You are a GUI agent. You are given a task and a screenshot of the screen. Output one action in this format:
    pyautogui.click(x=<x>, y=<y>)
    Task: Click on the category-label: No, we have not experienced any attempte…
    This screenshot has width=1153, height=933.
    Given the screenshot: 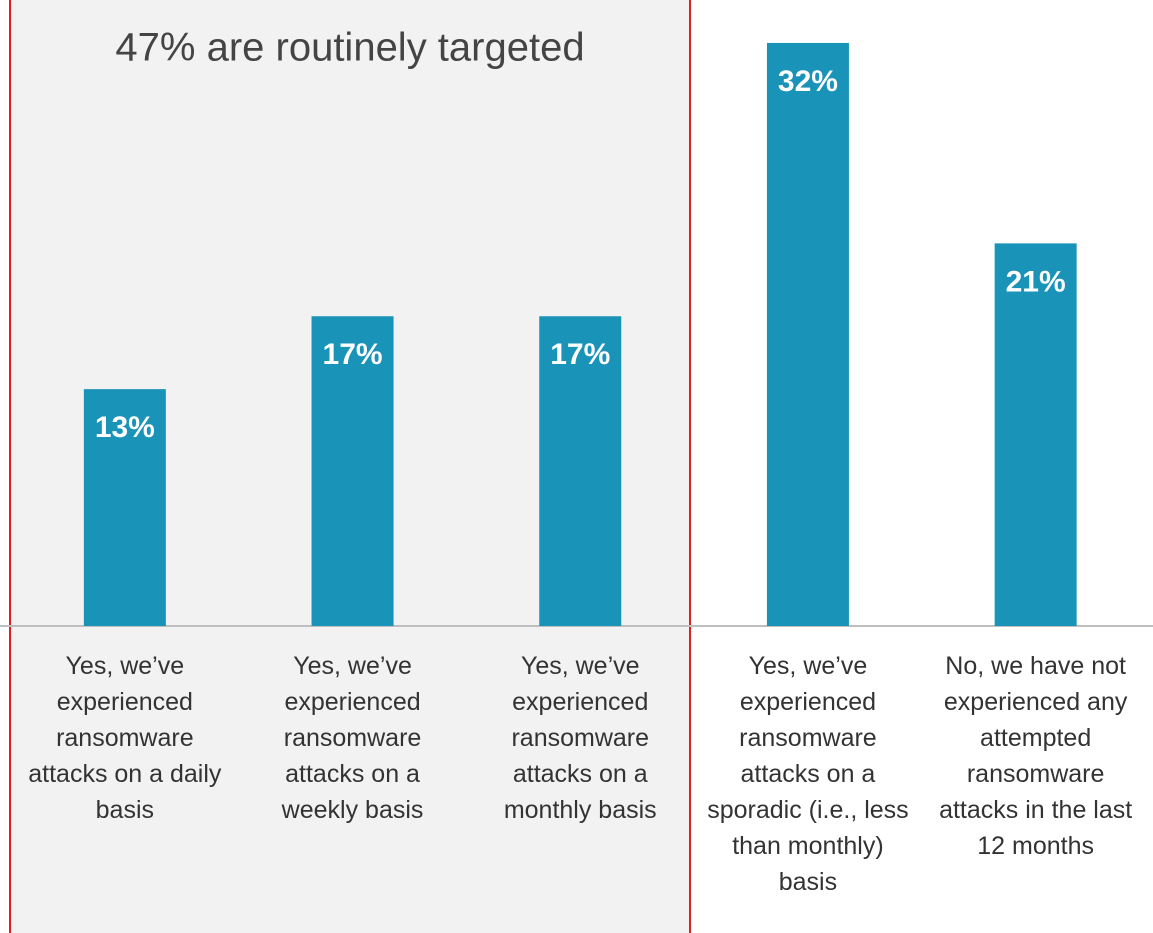 What is the action you would take?
    pyautogui.click(x=1036, y=756)
    